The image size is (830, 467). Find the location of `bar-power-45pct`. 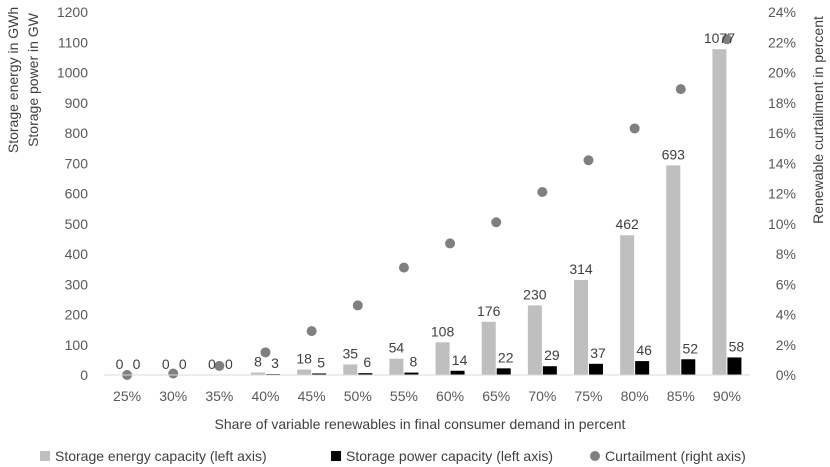

bar-power-45pct is located at coordinates (319, 374).